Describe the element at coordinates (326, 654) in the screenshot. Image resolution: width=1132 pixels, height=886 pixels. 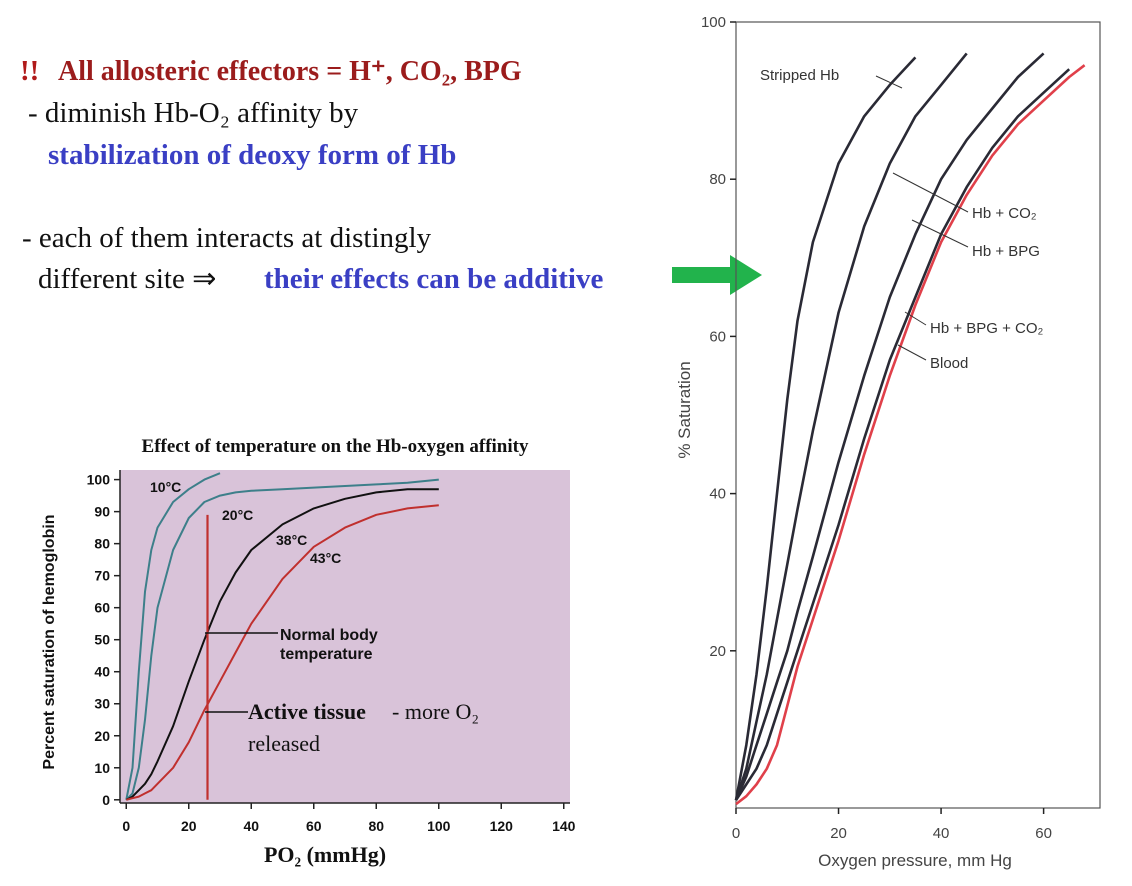
I see `annotation: temperature` at that location.